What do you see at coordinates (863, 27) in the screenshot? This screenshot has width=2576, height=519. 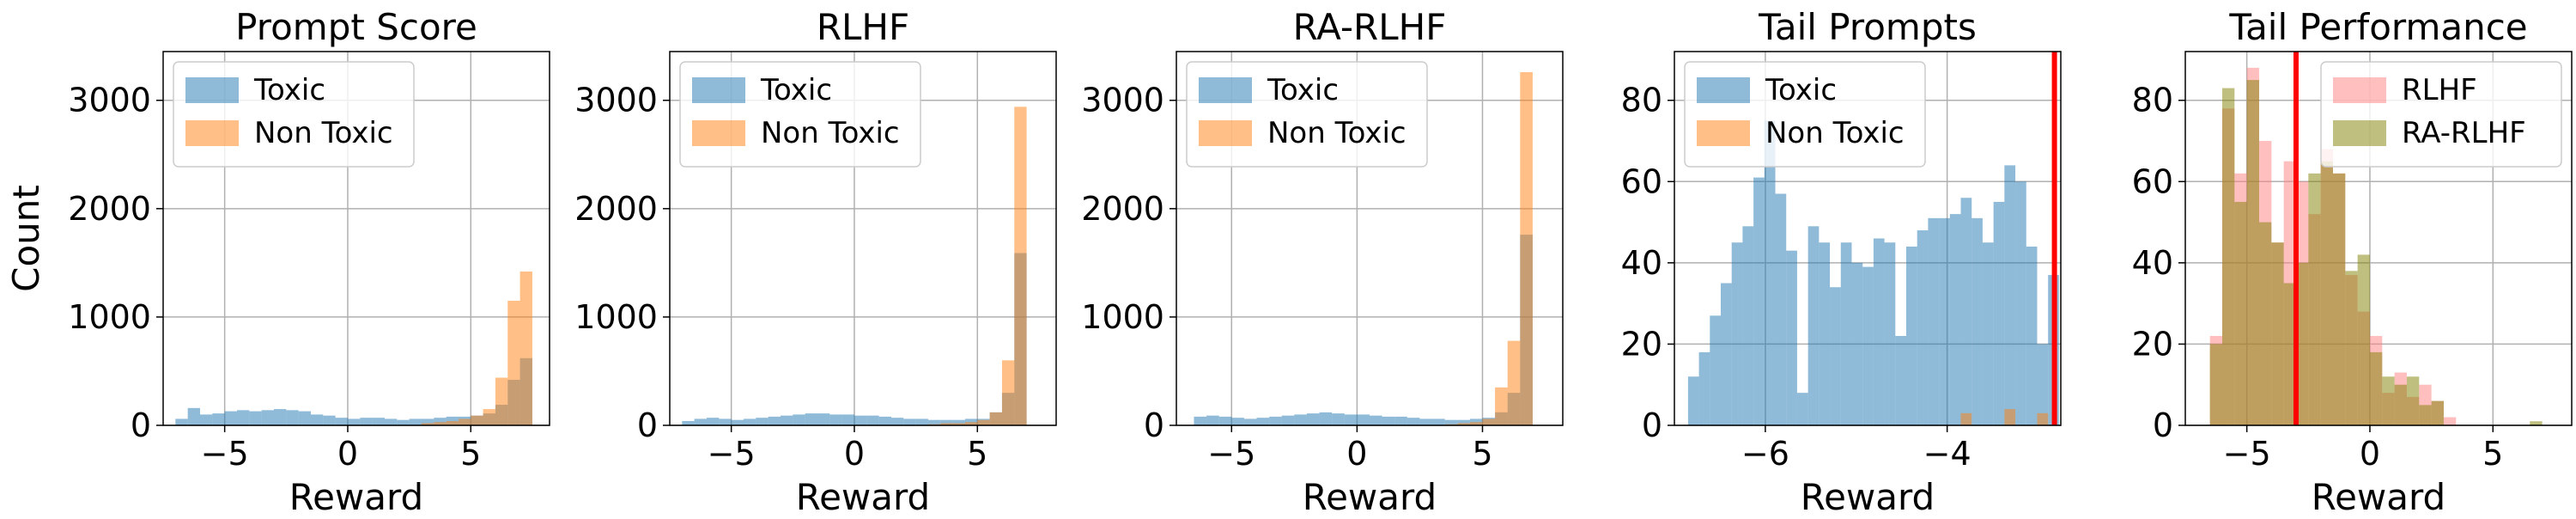 I see `panel-title: RLHF` at bounding box center [863, 27].